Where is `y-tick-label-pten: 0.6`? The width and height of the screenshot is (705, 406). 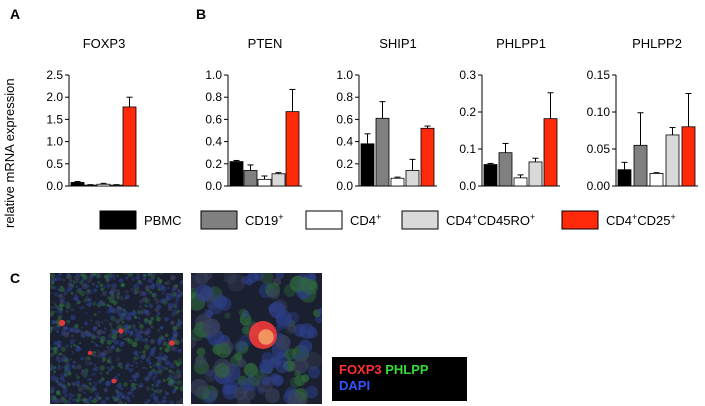
y-tick-label-pten: 0.6 is located at coordinates (213, 119).